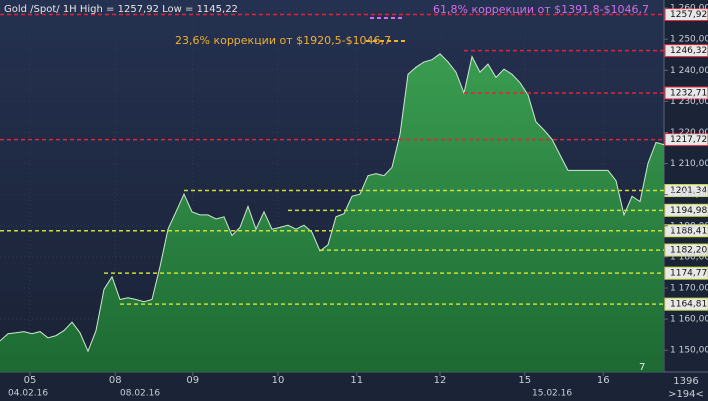  What do you see at coordinates (689, 257) in the screenshot?
I see `y-tick-label: 1 180,00` at bounding box center [689, 257].